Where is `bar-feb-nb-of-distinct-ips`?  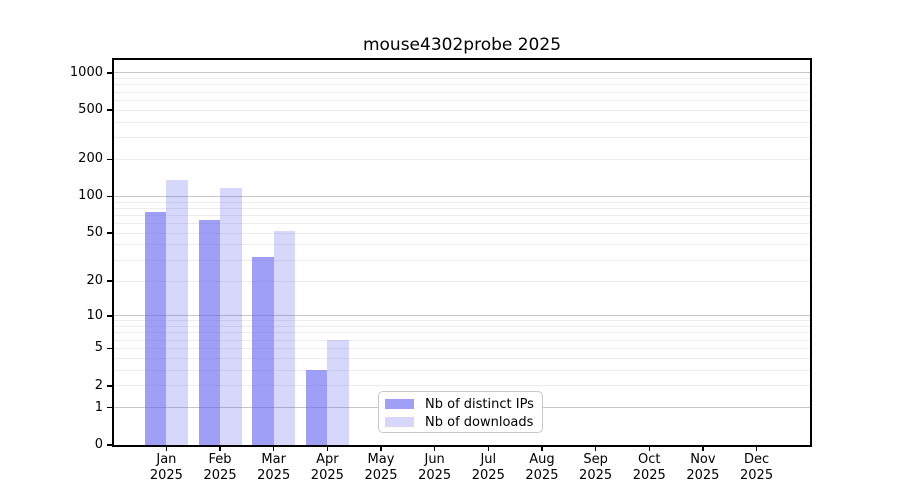
bar-feb-nb-of-distinct-ips is located at coordinates (209, 332).